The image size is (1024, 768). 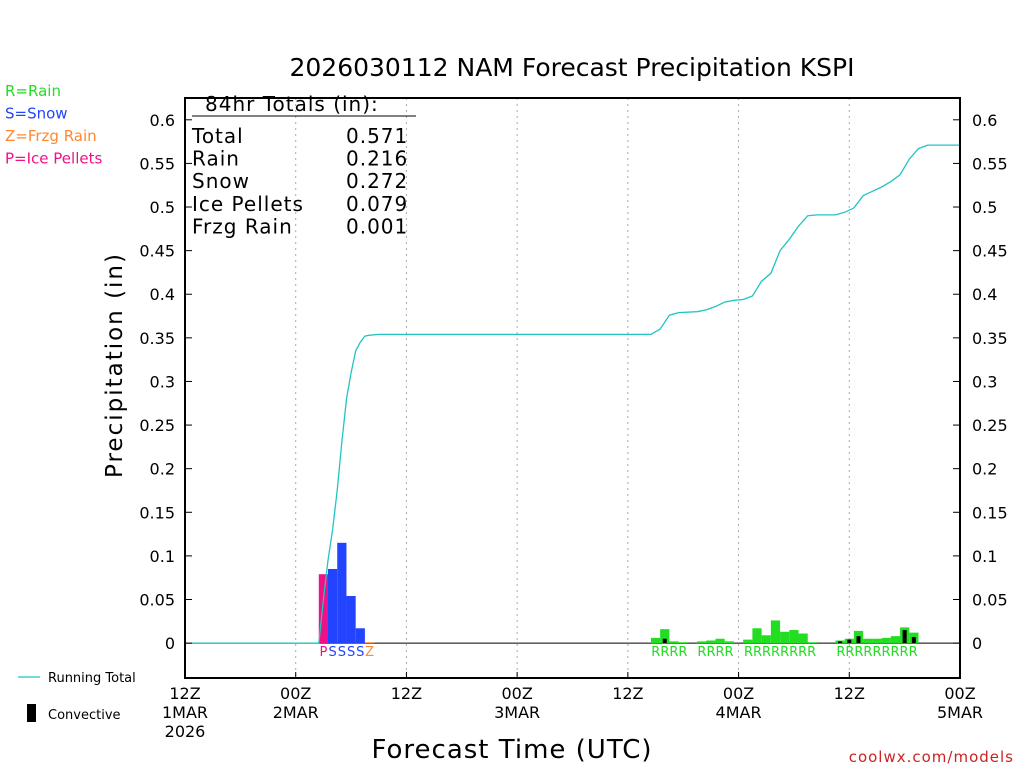 What do you see at coordinates (162, 381) in the screenshot?
I see `y-tick-label-left: 0.3` at bounding box center [162, 381].